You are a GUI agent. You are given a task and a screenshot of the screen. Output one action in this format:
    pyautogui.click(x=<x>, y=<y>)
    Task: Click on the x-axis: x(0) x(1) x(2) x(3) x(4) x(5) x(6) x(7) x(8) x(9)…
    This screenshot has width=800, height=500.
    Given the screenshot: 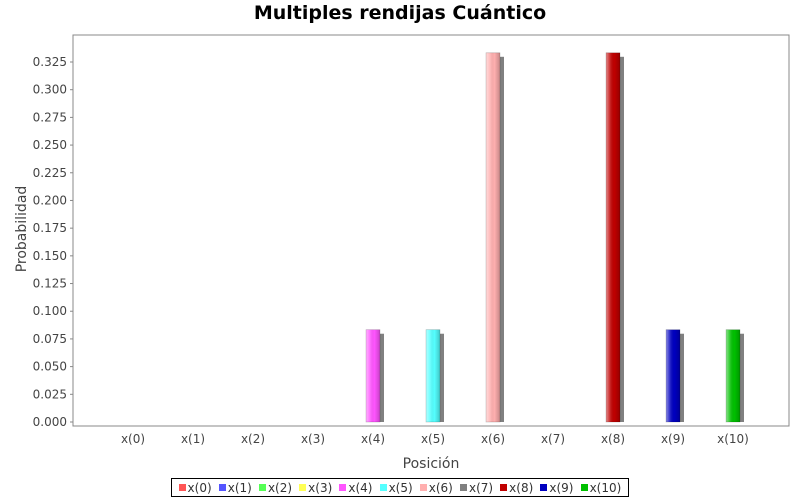 What is the action you would take?
    pyautogui.click(x=435, y=439)
    